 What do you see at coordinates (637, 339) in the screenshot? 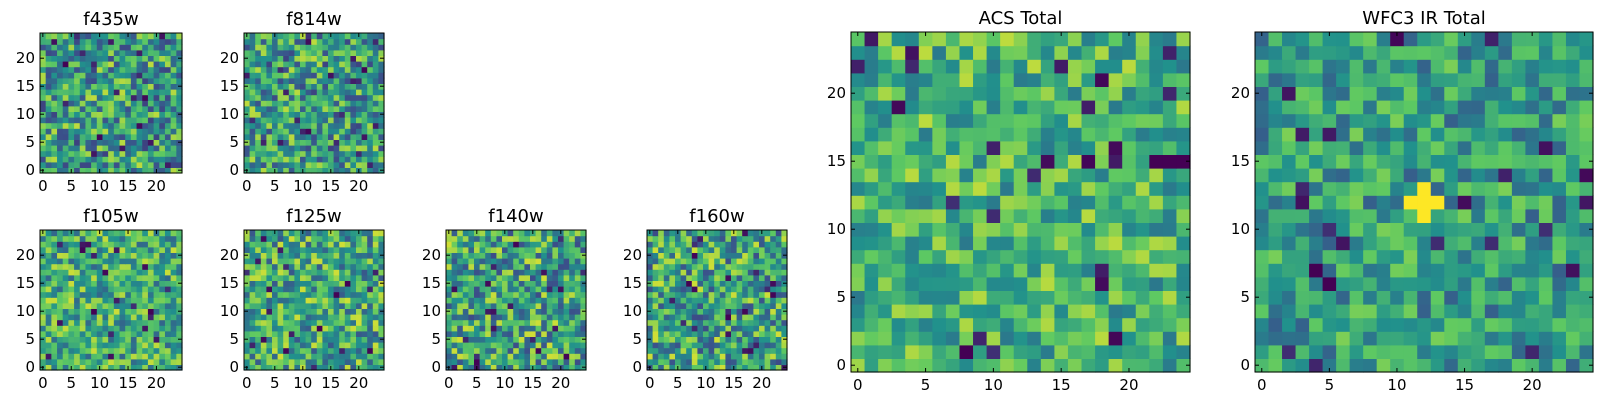
I see `y-tick-label: 5` at bounding box center [637, 339].